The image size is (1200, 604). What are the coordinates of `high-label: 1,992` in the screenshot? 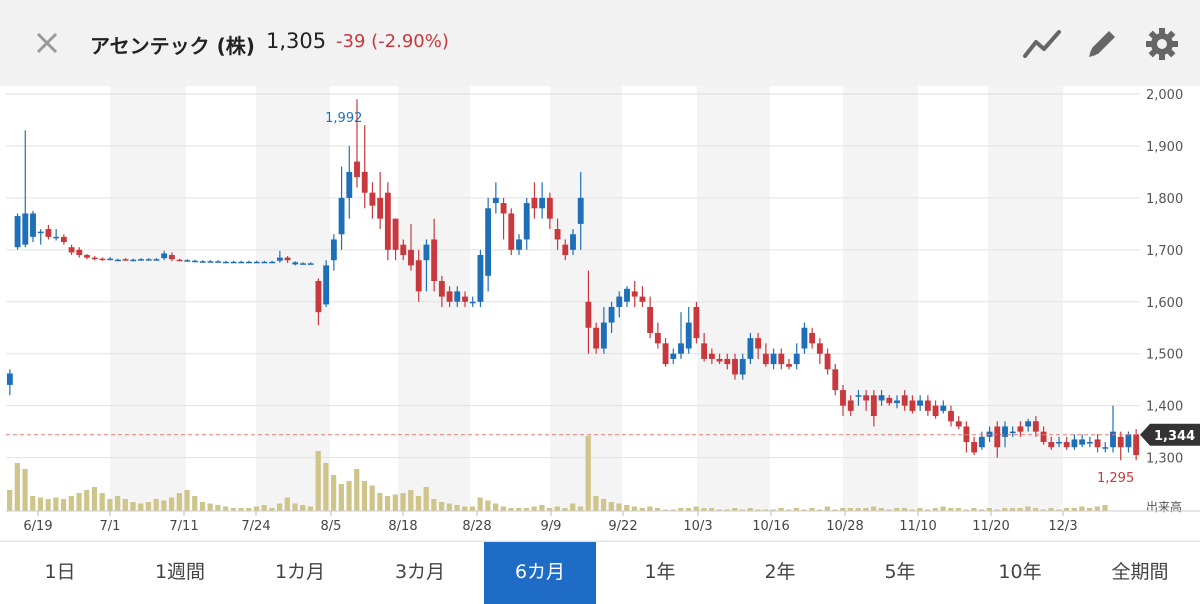 It's located at (343, 118).